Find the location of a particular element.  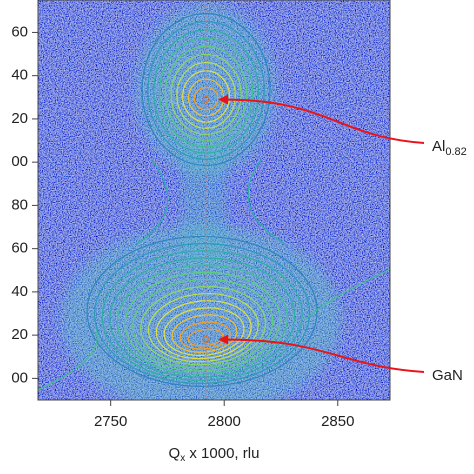

x-label-sub: x is located at coordinates (182, 458).